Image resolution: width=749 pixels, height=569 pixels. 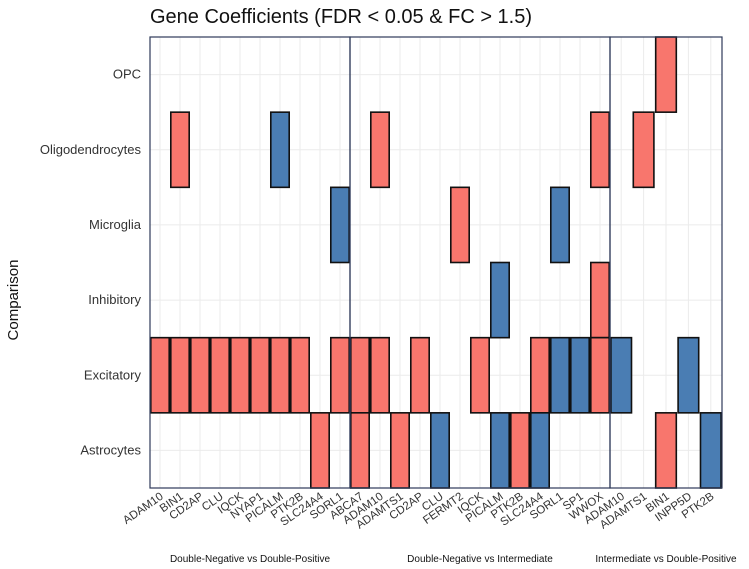 What do you see at coordinates (419, 375) in the screenshot?
I see `tile-double-negative-vs-intermediate-cd2ap-excitatory` at bounding box center [419, 375].